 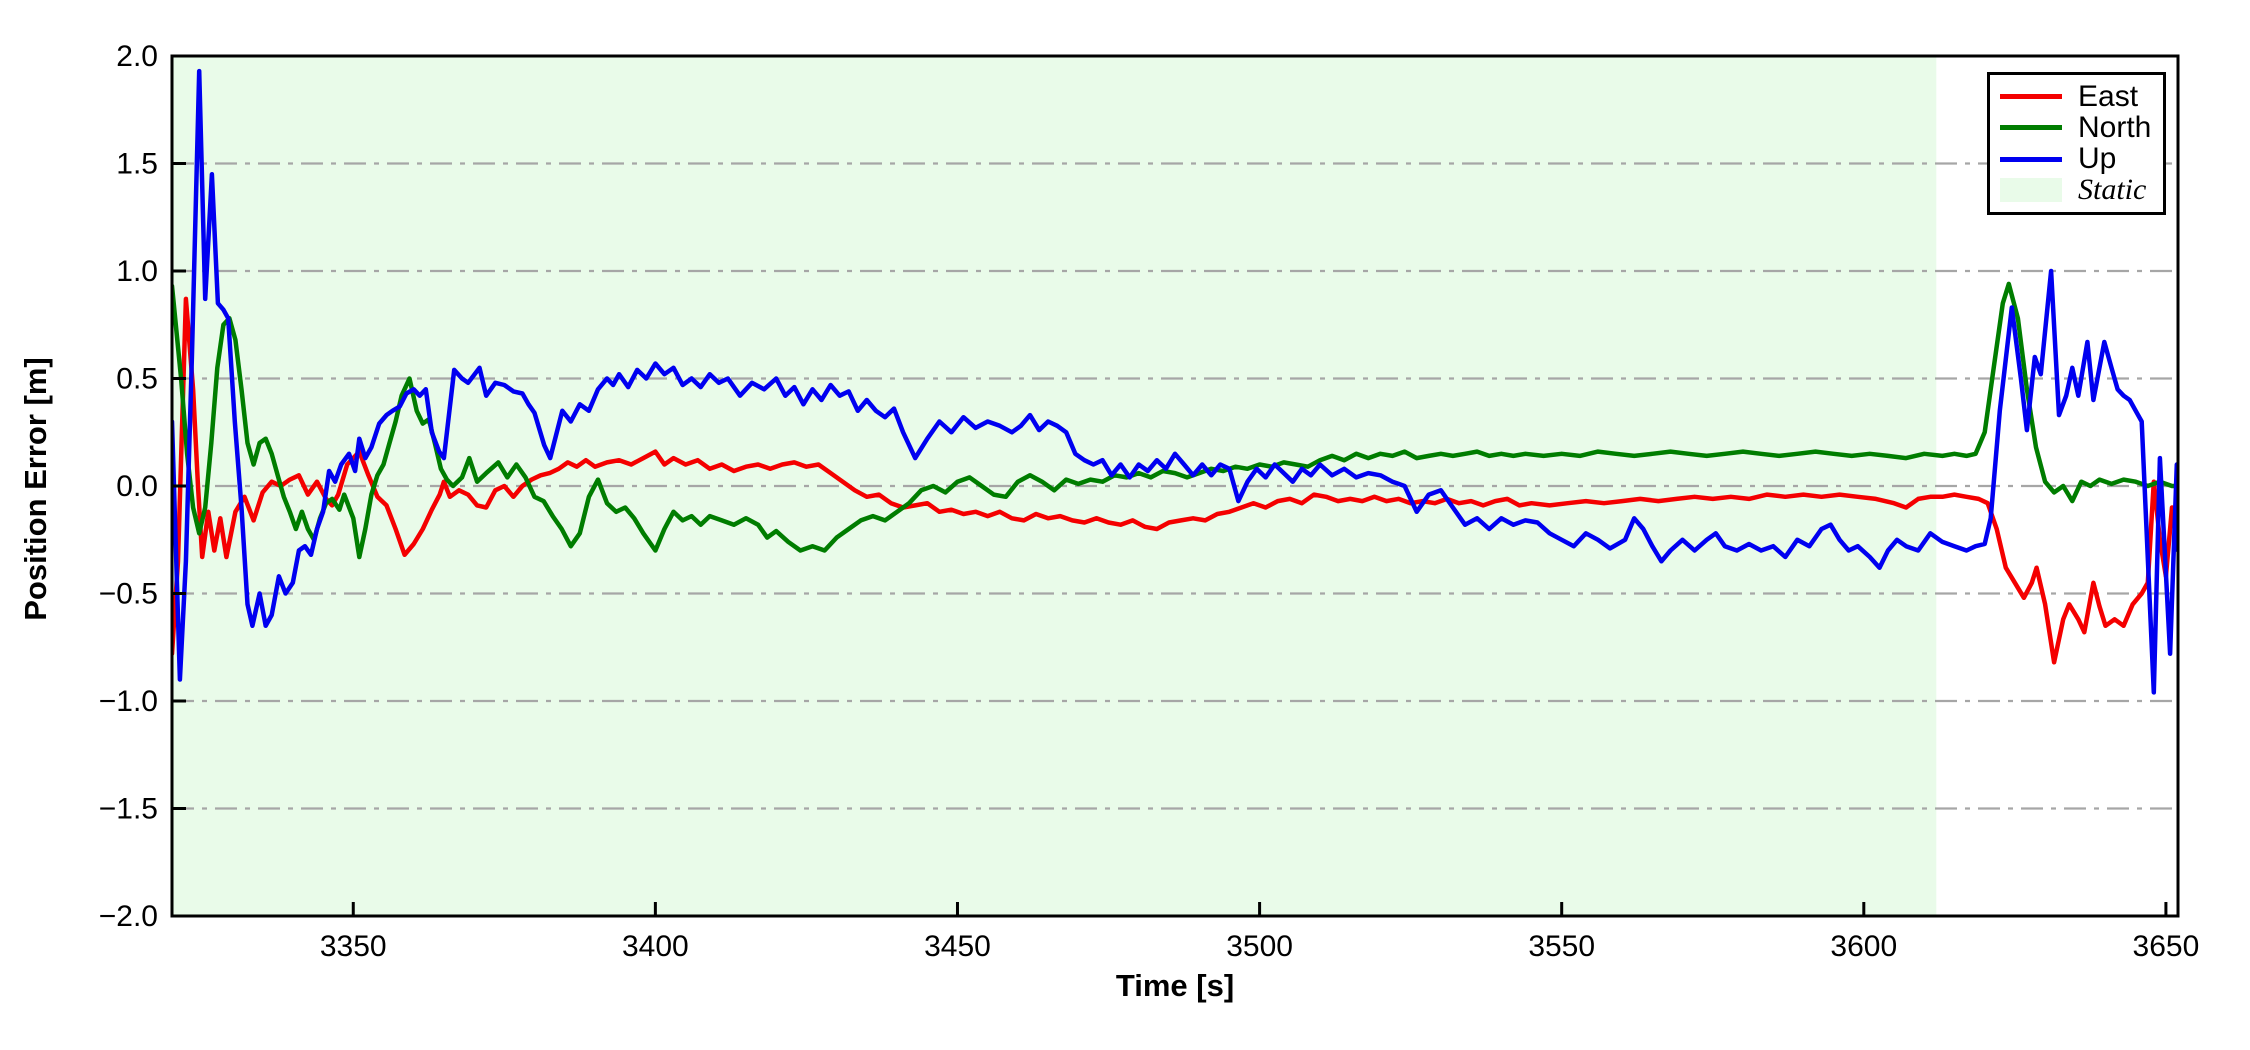 I want to click on up-line-swatch, so click(x=2031, y=159).